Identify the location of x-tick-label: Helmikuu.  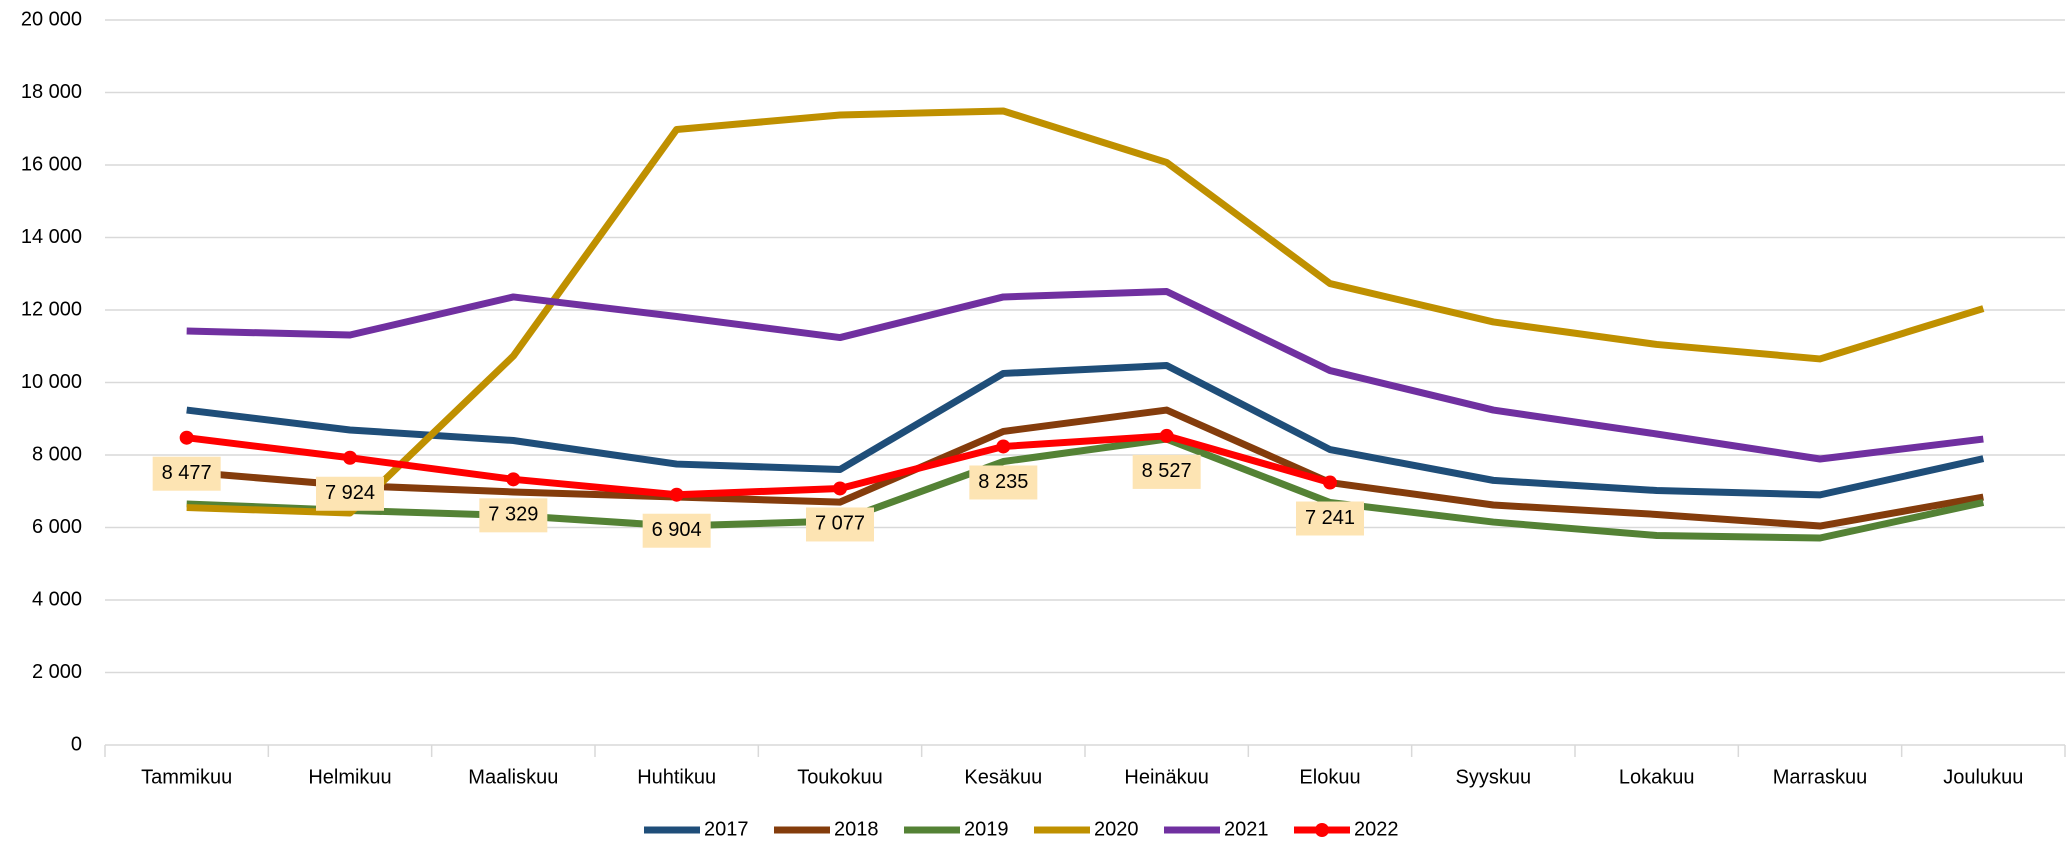
(349, 777).